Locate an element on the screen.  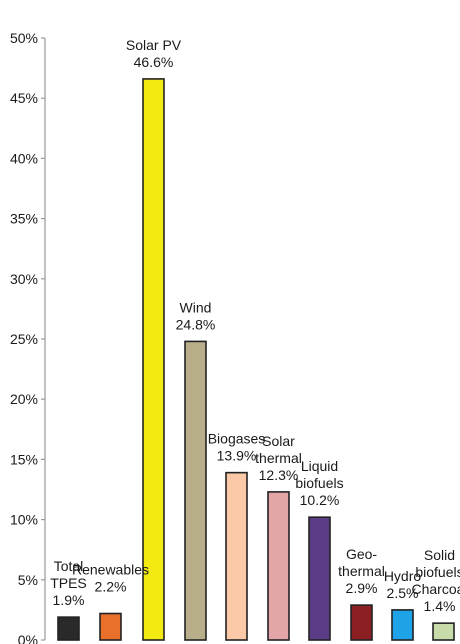
y-tick-label: 10% is located at coordinates (24, 520).